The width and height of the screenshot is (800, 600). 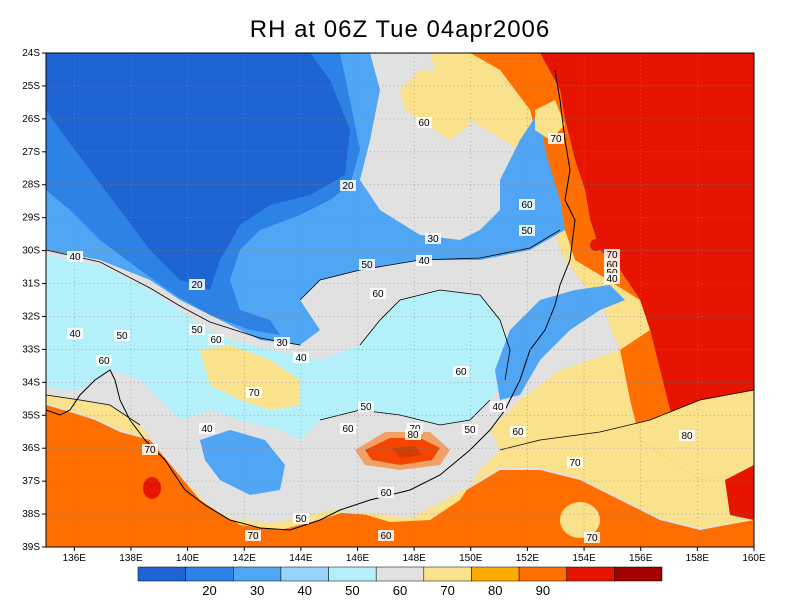 What do you see at coordinates (152, 488) in the screenshot?
I see `rh-blob-80-southwest` at bounding box center [152, 488].